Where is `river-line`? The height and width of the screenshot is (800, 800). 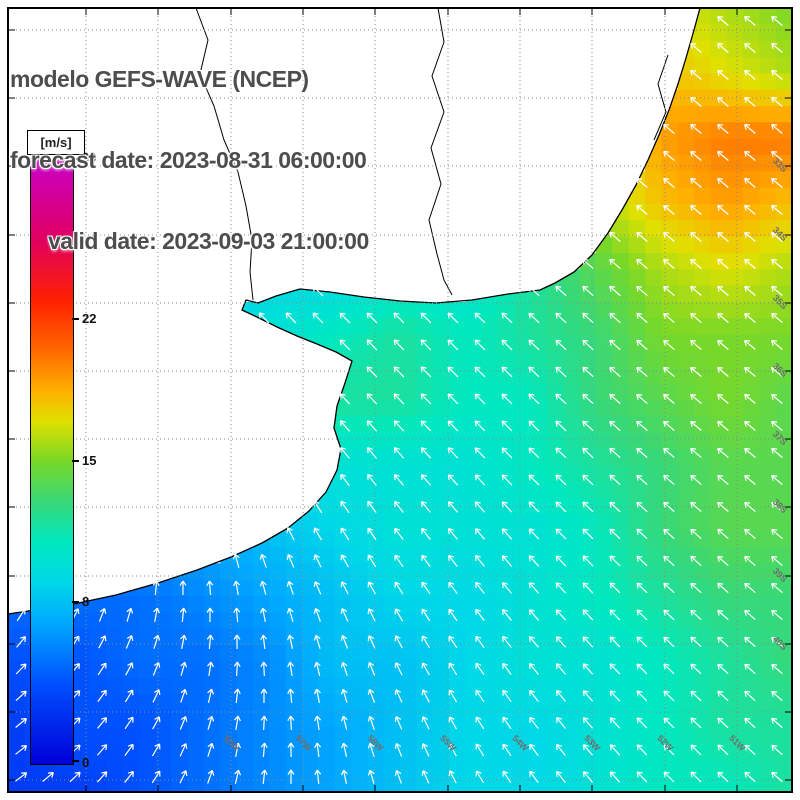
river-line is located at coordinates (661, 97).